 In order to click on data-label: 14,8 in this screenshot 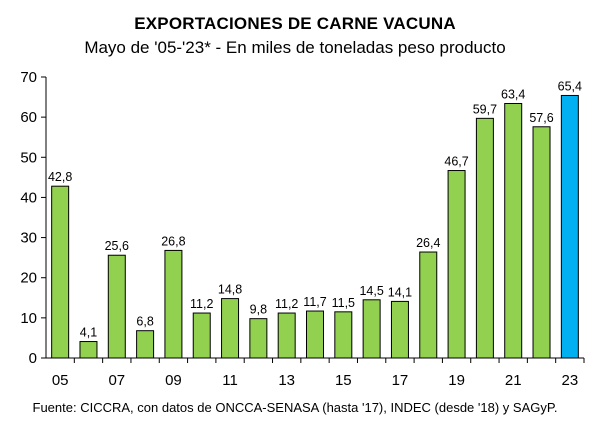, I will do `click(230, 290)`.